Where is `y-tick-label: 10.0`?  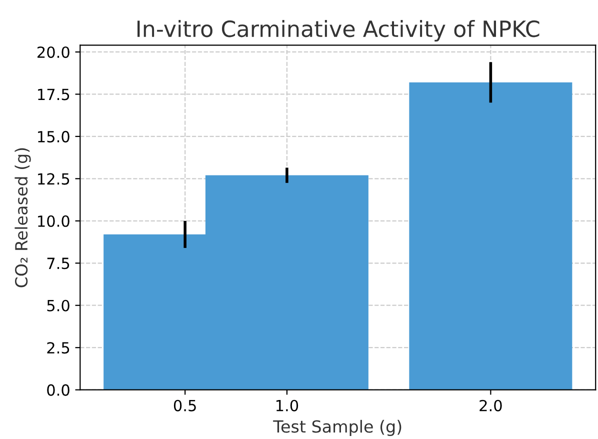 y-tick-label: 10.0 is located at coordinates (54, 221).